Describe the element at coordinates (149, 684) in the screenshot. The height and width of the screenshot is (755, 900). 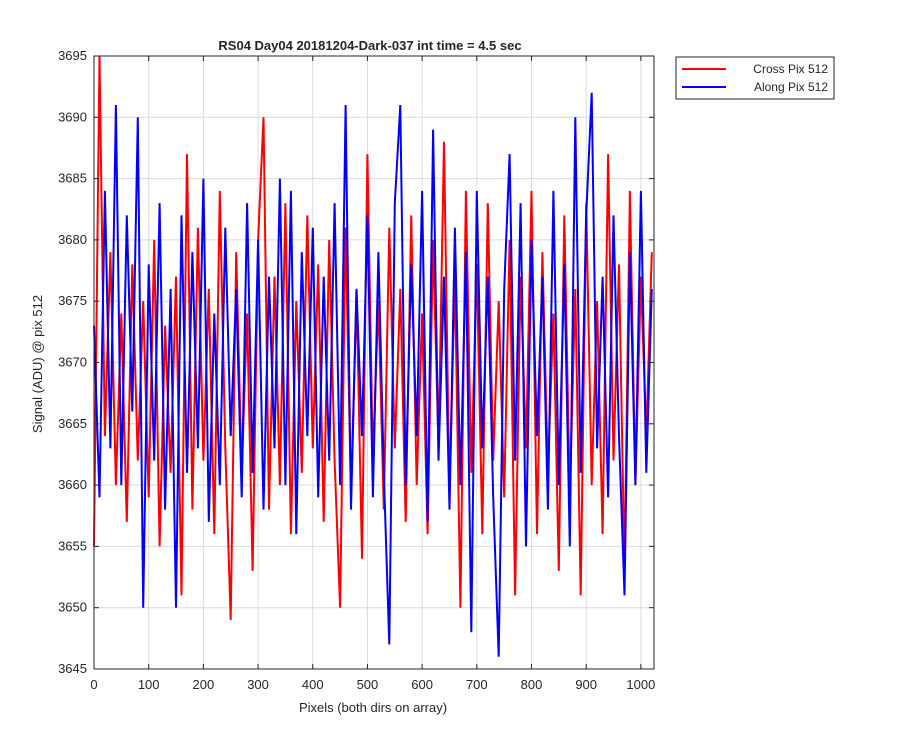
I see `x-tick-label: 100` at that location.